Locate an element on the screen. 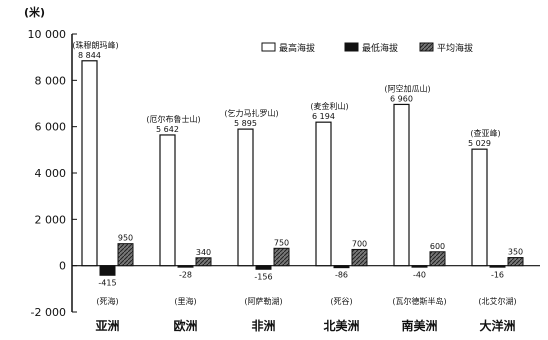  y-tick-label: 0 is located at coordinates (62, 266).